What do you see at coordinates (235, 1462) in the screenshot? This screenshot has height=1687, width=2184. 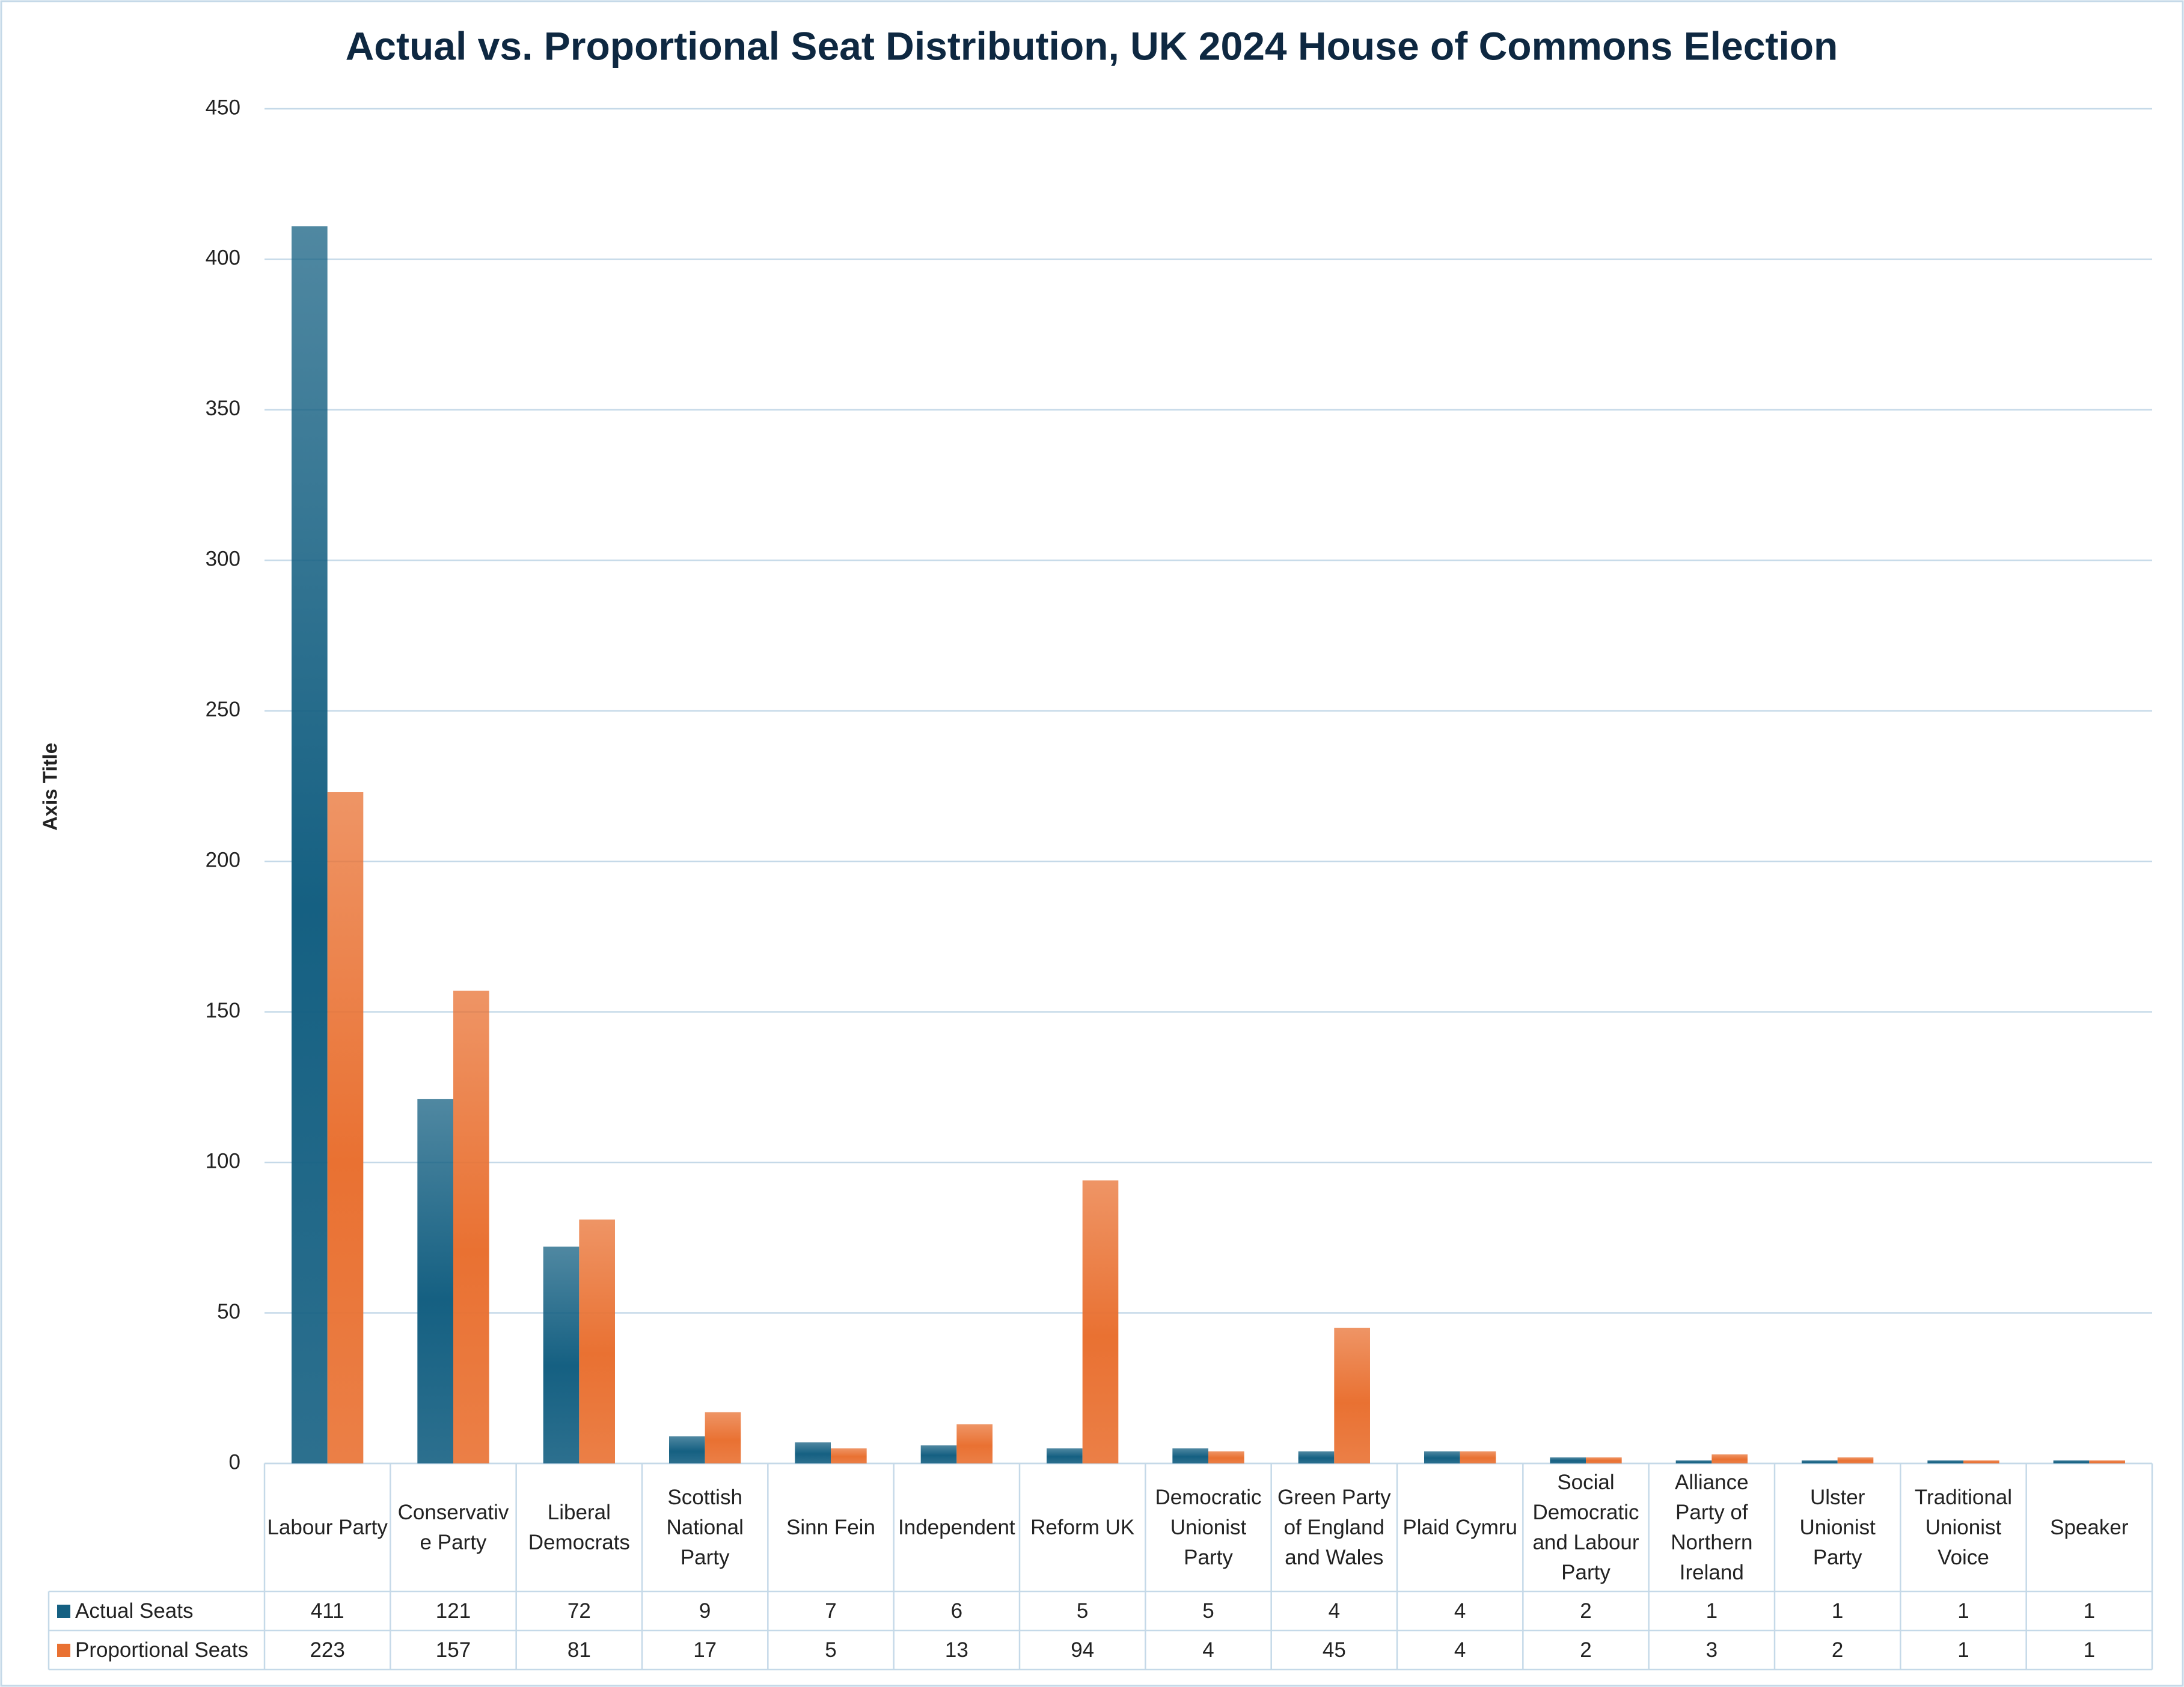 I see `y-tick-label: 0` at bounding box center [235, 1462].